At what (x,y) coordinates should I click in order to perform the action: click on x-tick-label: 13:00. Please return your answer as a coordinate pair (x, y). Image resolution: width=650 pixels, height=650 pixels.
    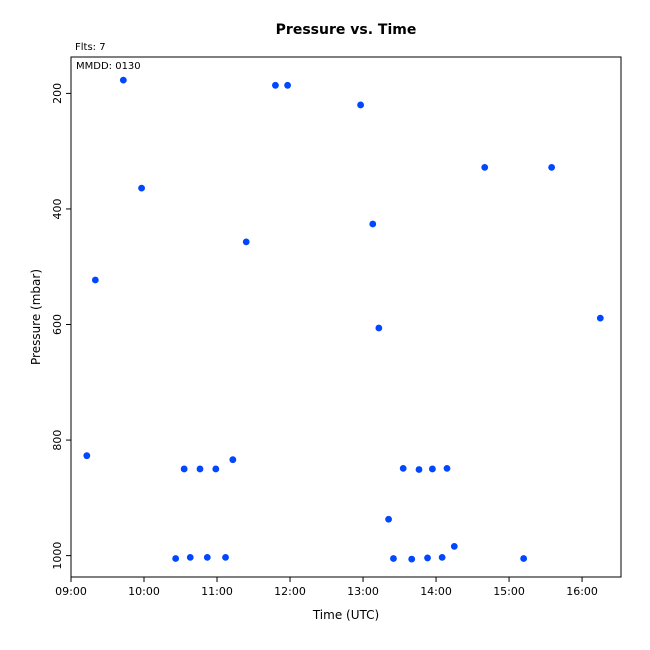
    Looking at the image, I should click on (363, 591).